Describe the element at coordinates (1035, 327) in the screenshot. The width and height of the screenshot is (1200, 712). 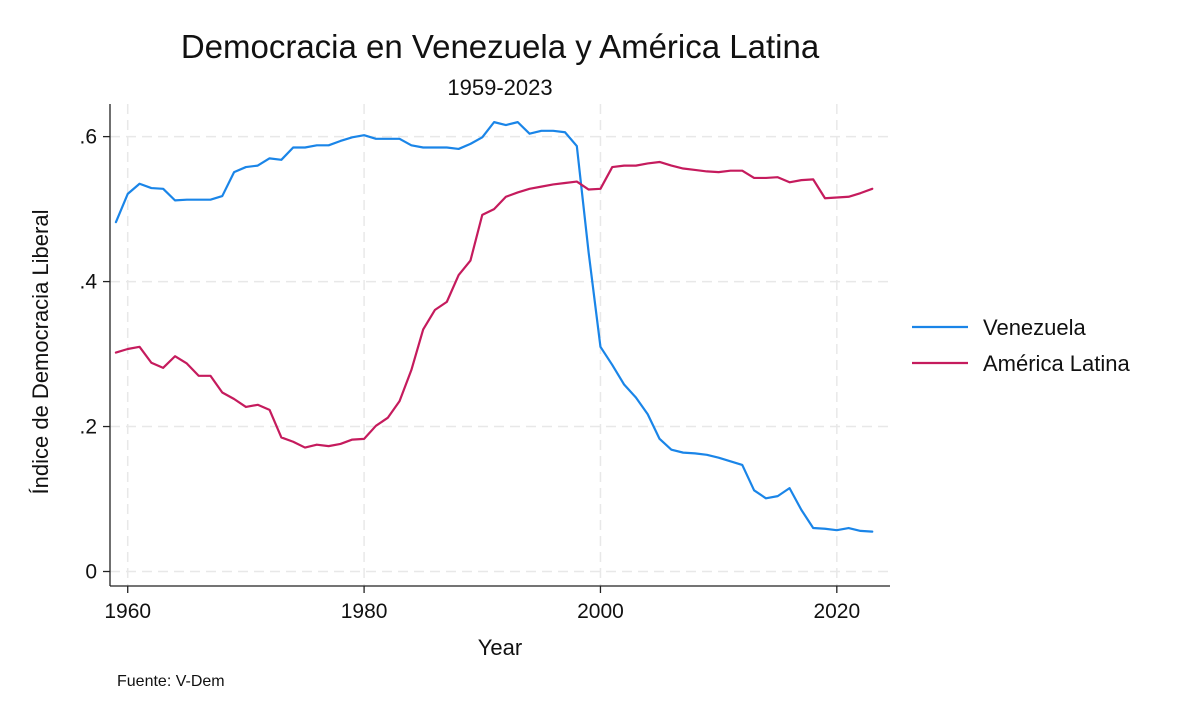
I see `legend-label-venezuela: Venezuela` at that location.